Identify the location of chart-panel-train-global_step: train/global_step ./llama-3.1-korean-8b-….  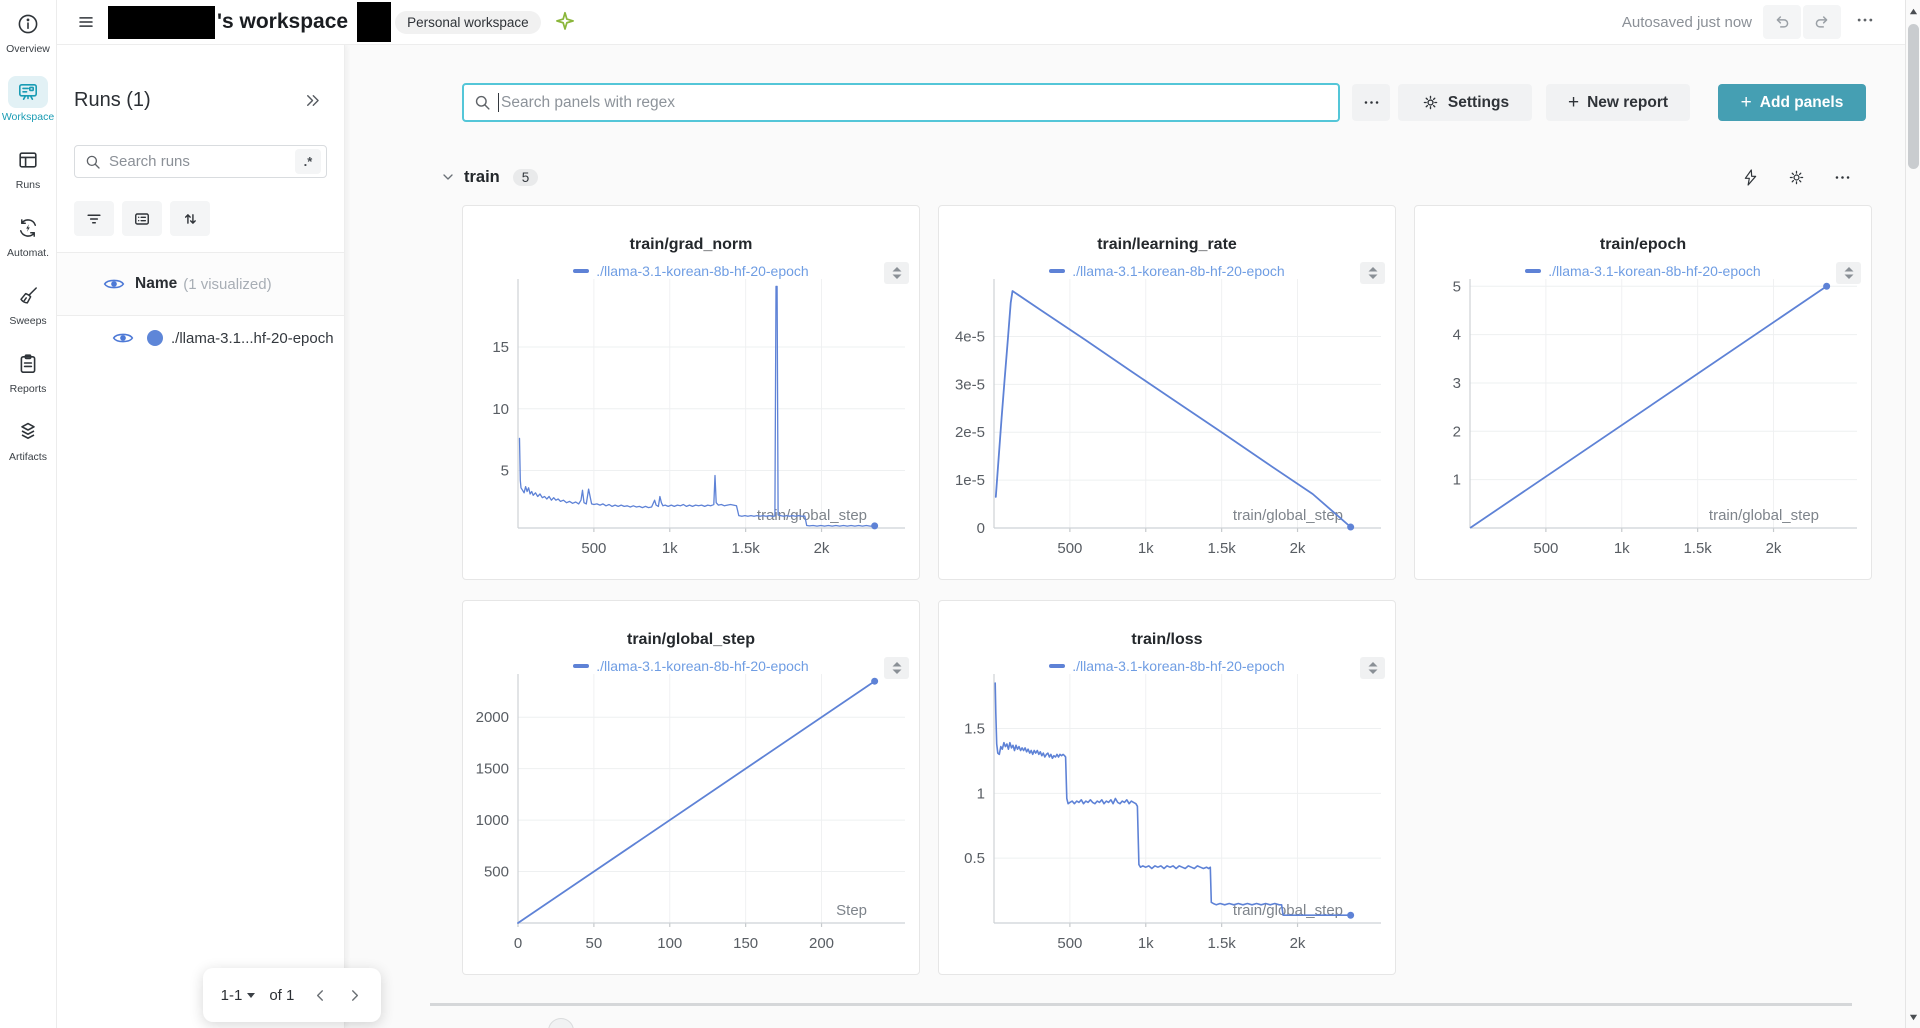
(691, 787).